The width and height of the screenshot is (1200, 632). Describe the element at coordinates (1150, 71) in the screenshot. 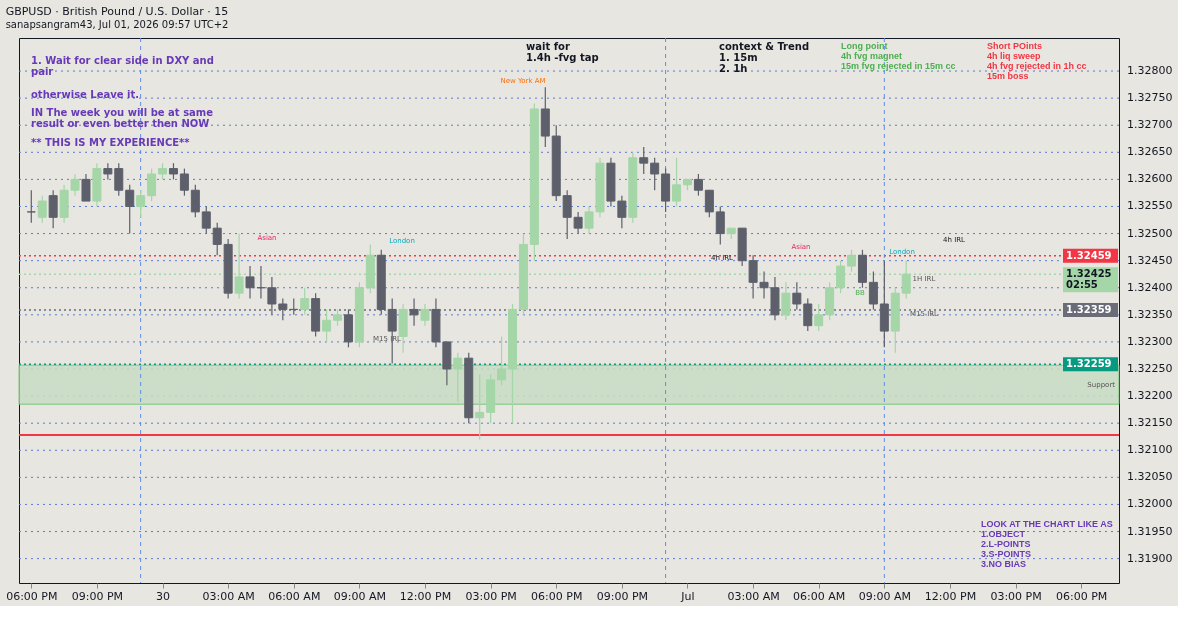

I see `y-tick-label: 1.32800` at that location.